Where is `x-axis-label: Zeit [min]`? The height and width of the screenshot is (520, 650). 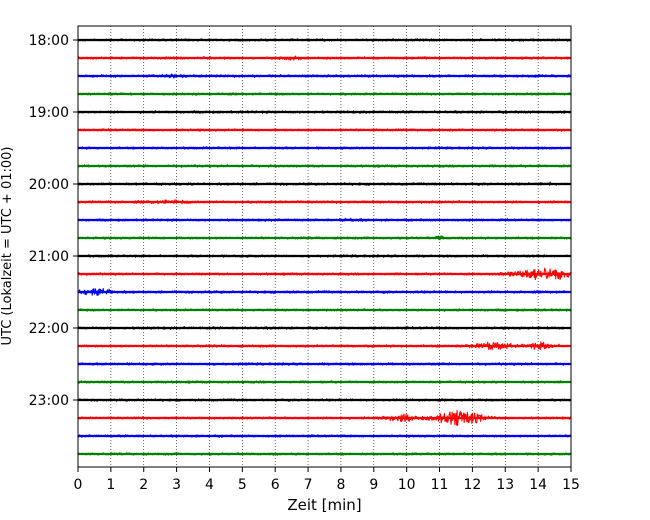
x-axis-label: Zeit [min] is located at coordinates (324, 505).